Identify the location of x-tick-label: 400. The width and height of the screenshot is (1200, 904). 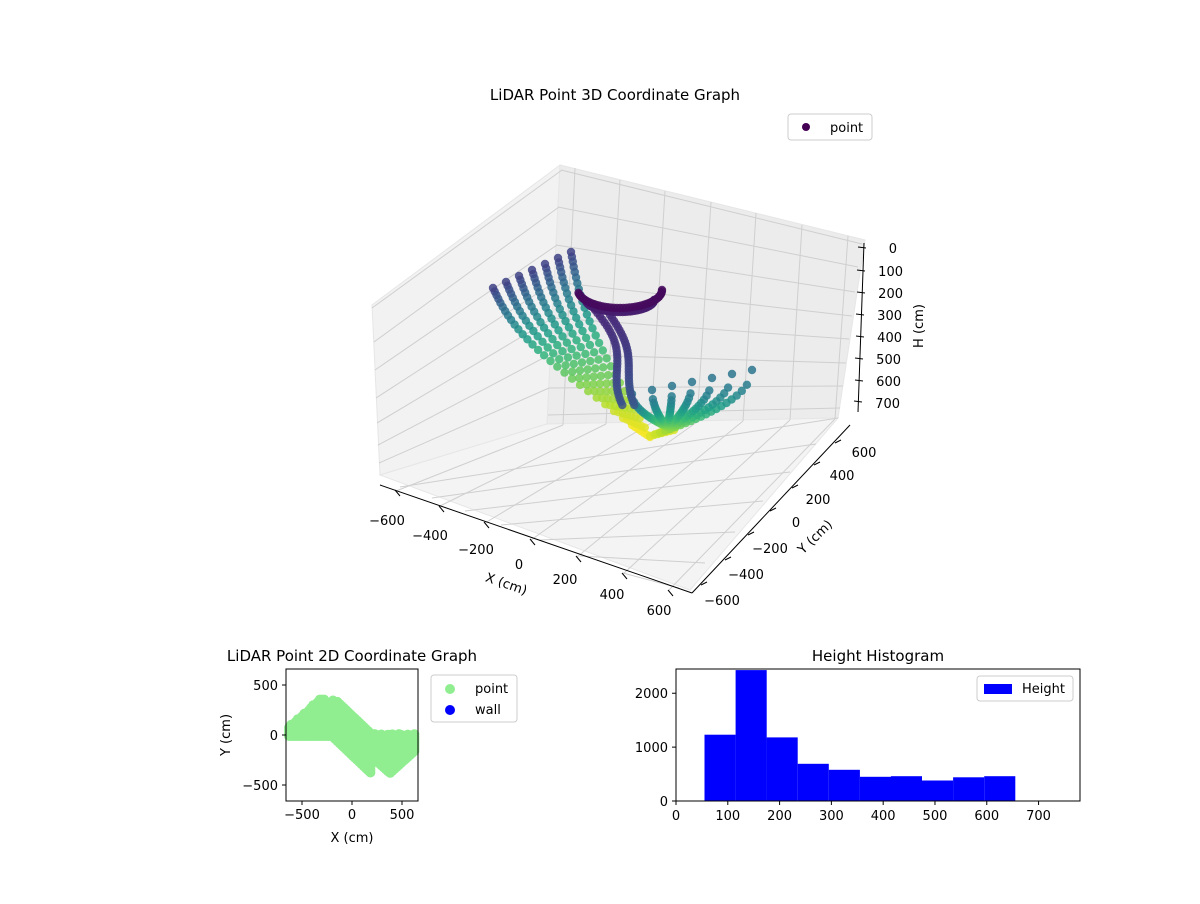
(883, 816).